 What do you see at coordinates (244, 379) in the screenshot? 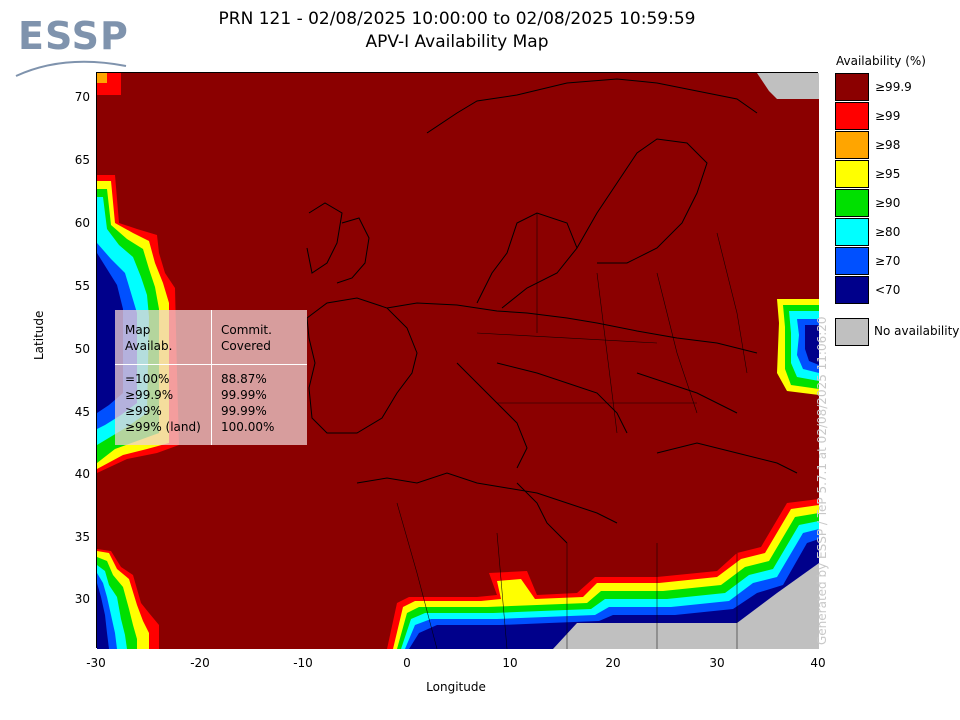
I see `stats-row-covered: 88.87%` at bounding box center [244, 379].